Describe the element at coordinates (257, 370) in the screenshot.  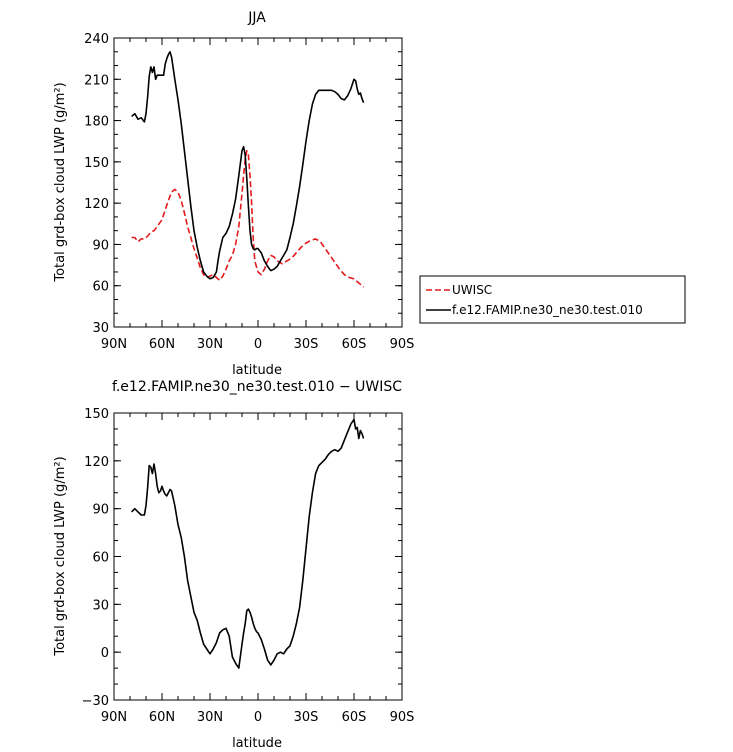
I see `top-x-axis-title: latitude` at that location.